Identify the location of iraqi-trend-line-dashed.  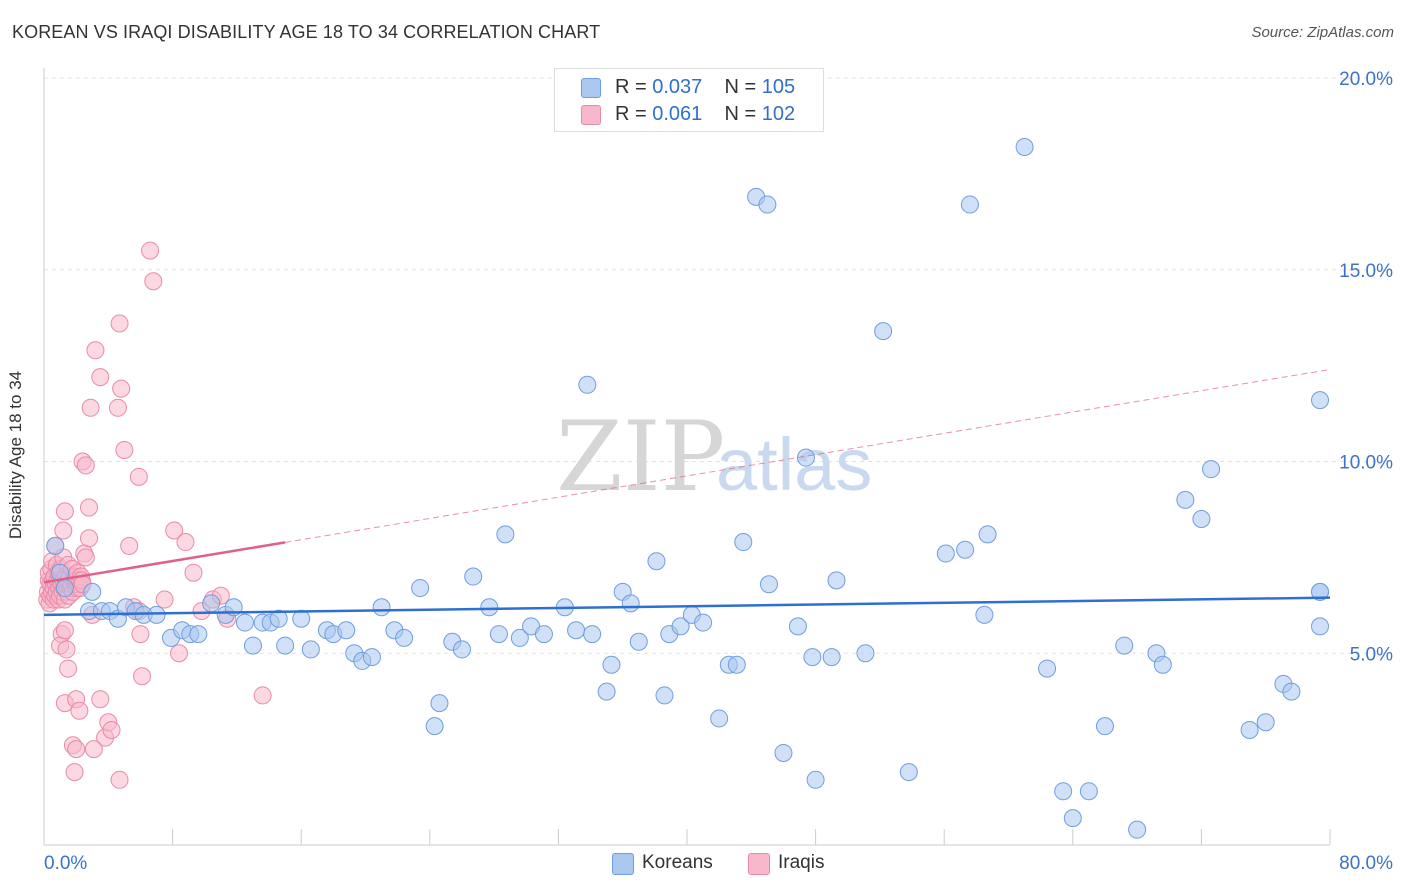
(808, 455).